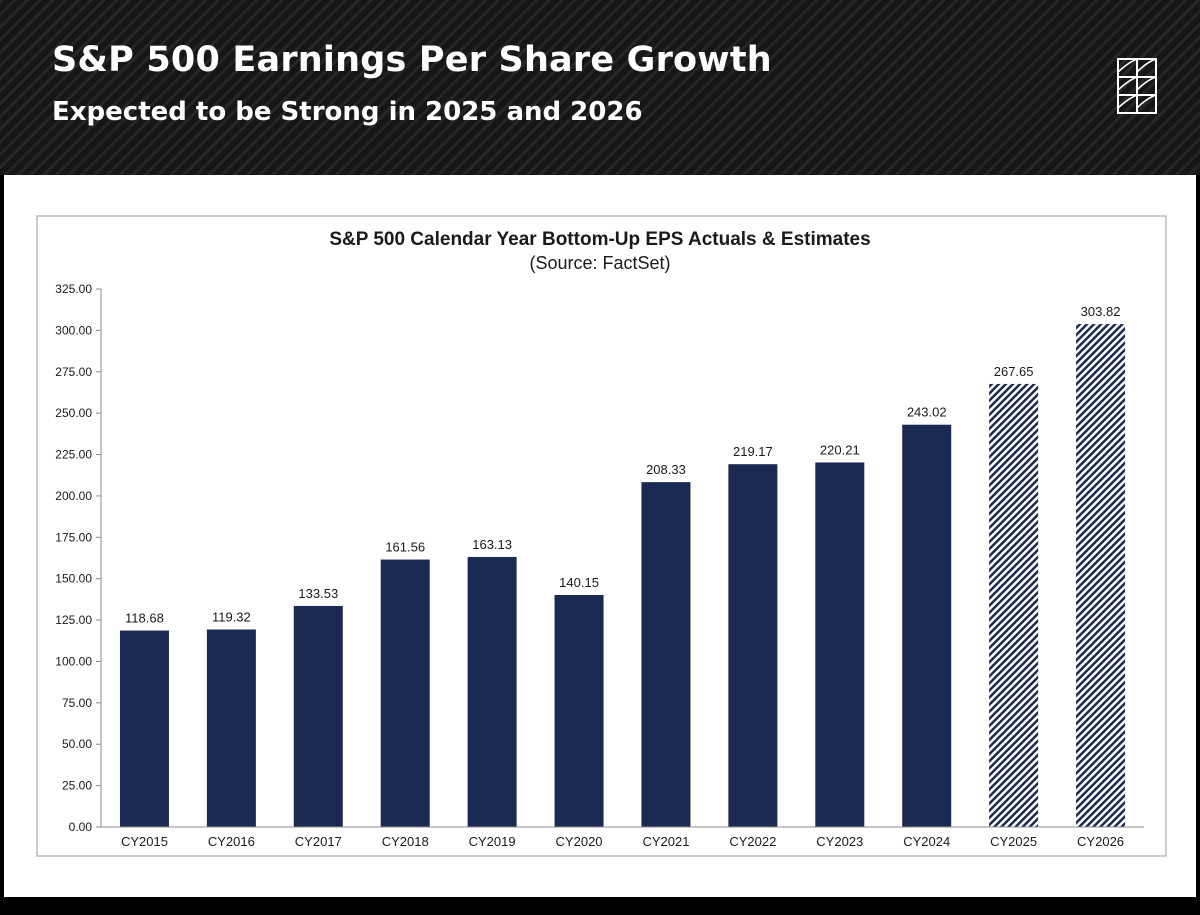 The image size is (1200, 915). I want to click on y-tick-label: 25.00, so click(77, 786).